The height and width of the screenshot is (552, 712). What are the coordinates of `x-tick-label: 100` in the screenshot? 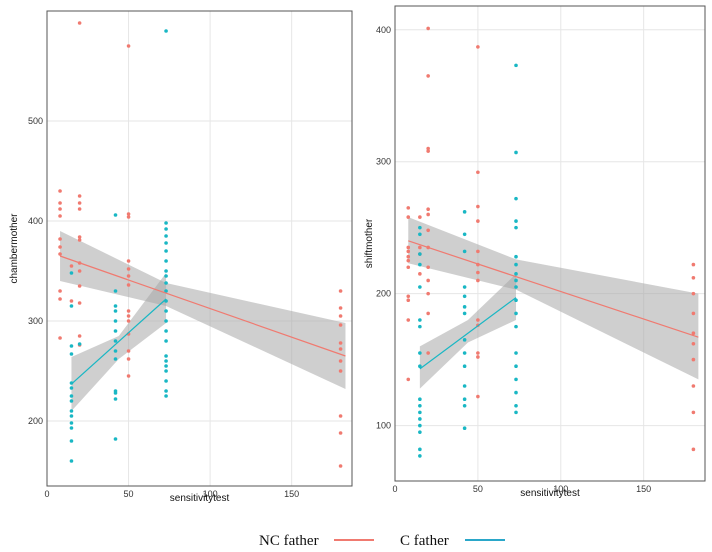 It's located at (560, 489).